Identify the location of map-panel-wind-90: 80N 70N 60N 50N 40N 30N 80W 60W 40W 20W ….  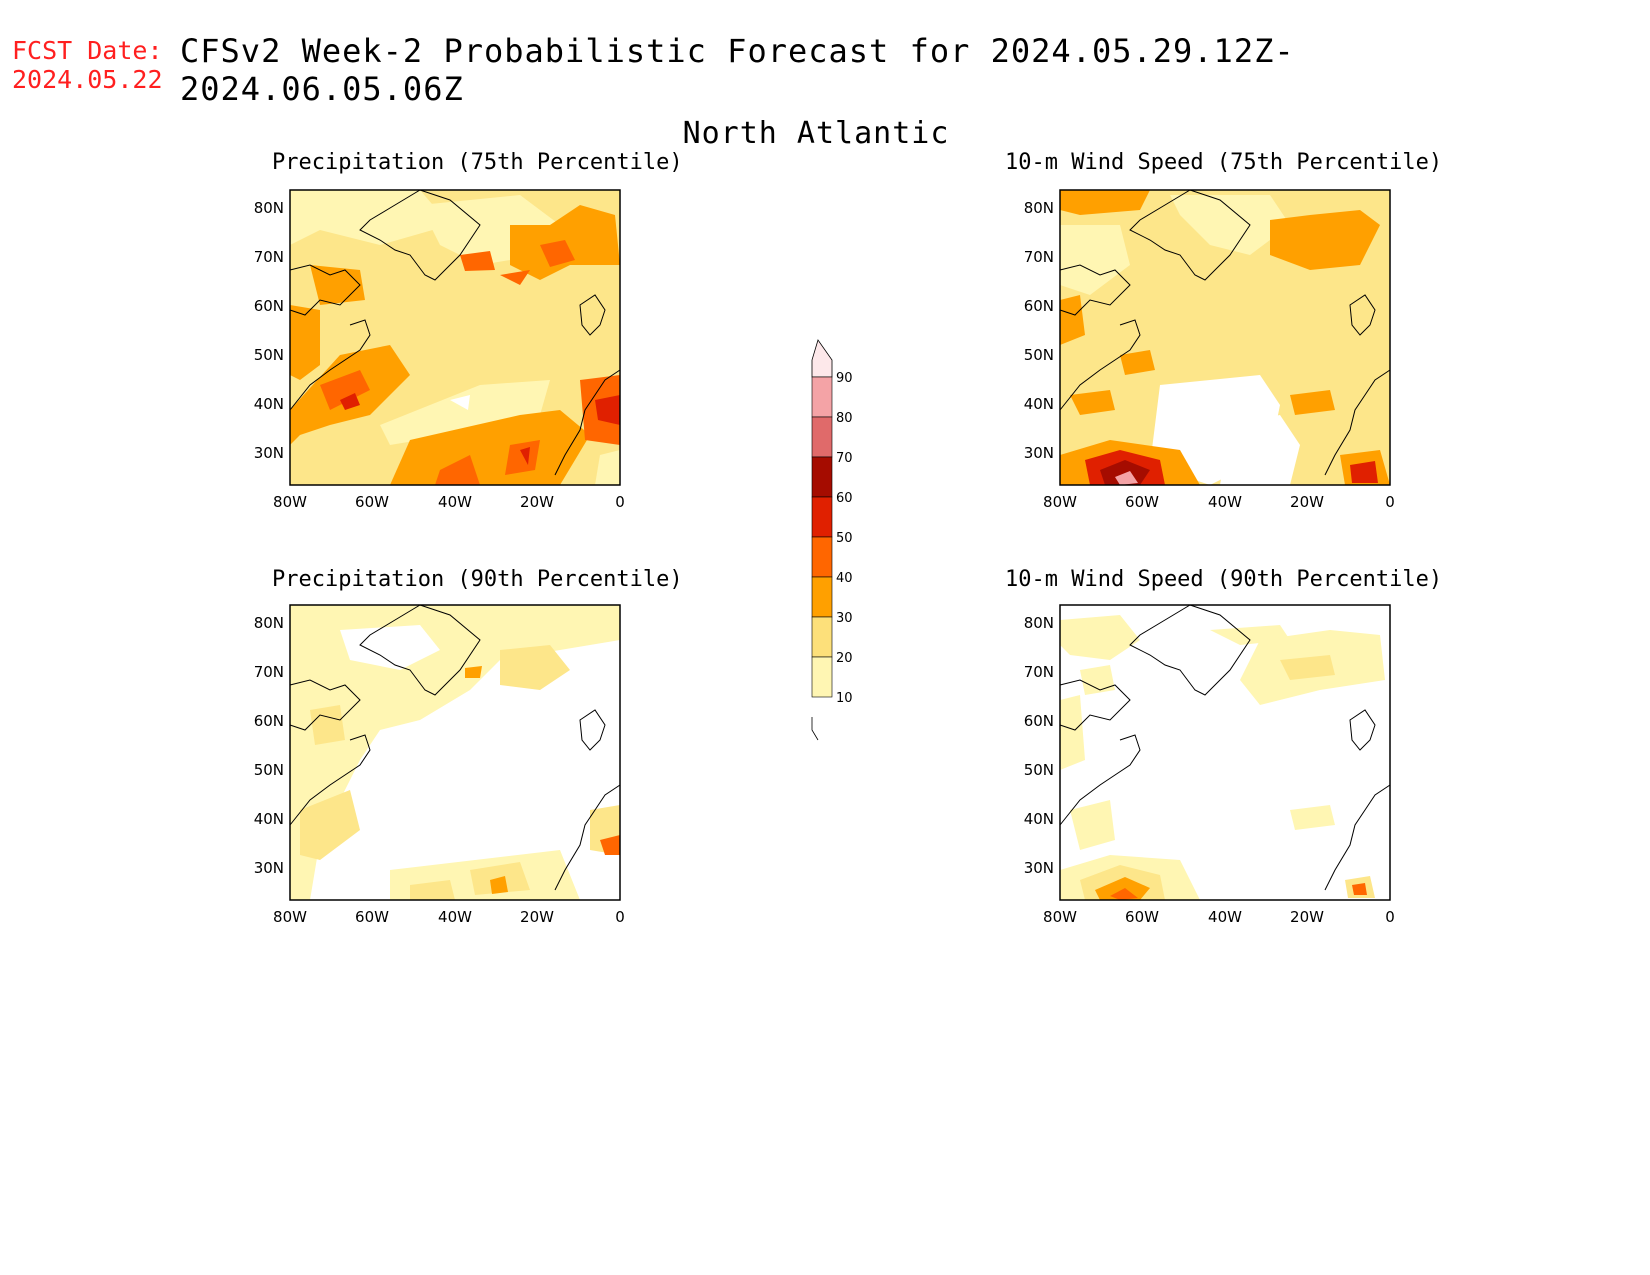
(1209, 765).